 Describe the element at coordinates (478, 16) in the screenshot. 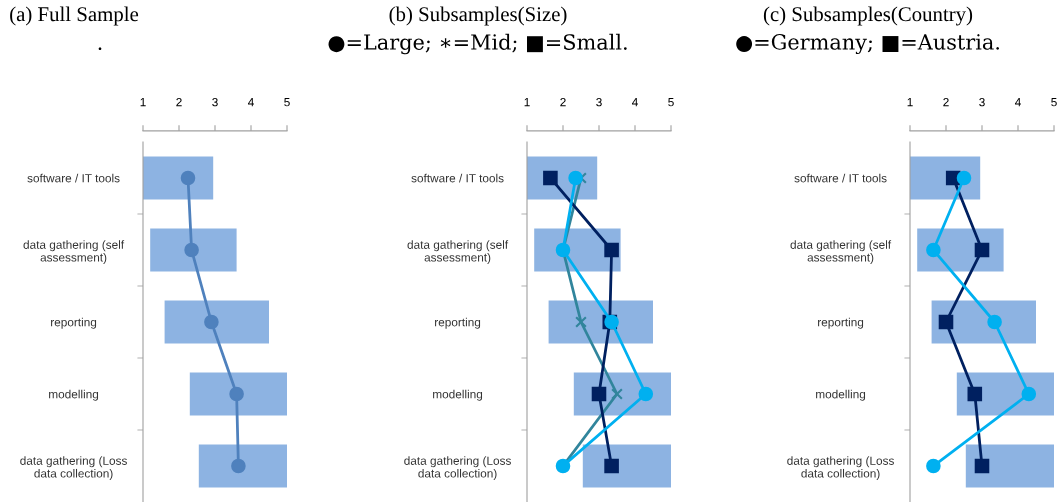

I see `chart-title: (b) Subsamples(Size)` at that location.